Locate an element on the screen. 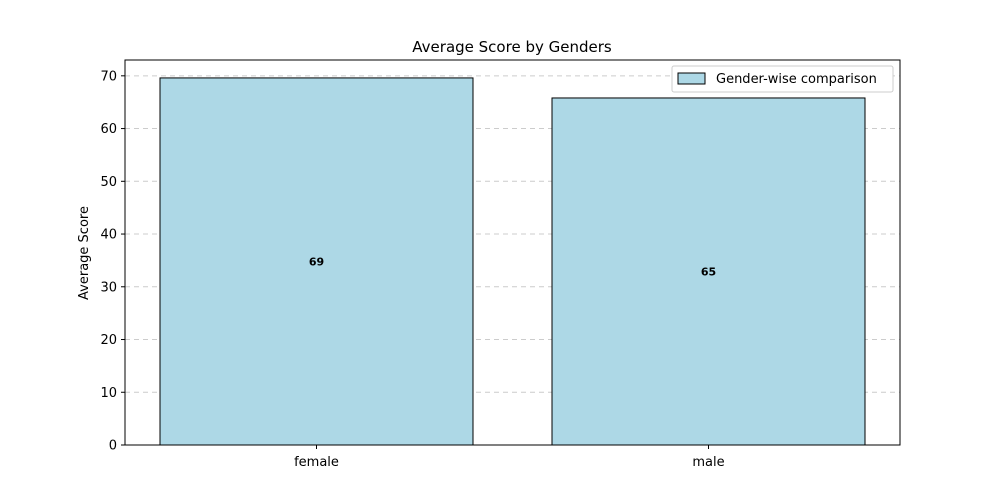 This screenshot has width=1000, height=500. y-tick-label: 40 is located at coordinates (108, 235).